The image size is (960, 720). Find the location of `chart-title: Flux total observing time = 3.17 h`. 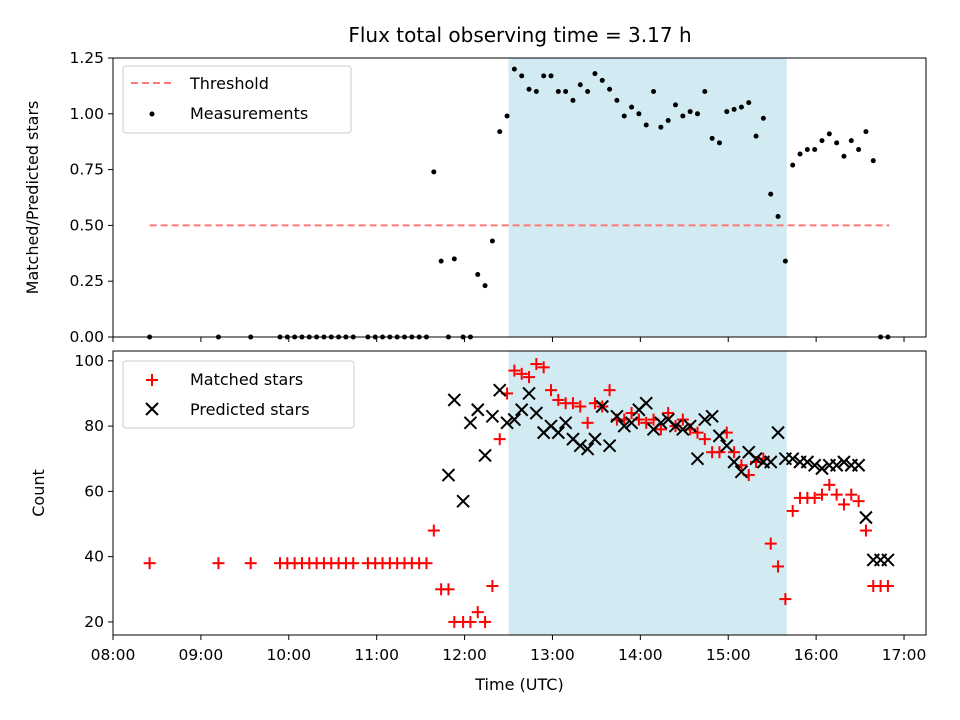

chart-title: Flux total observing time = 3.17 h is located at coordinates (519, 35).